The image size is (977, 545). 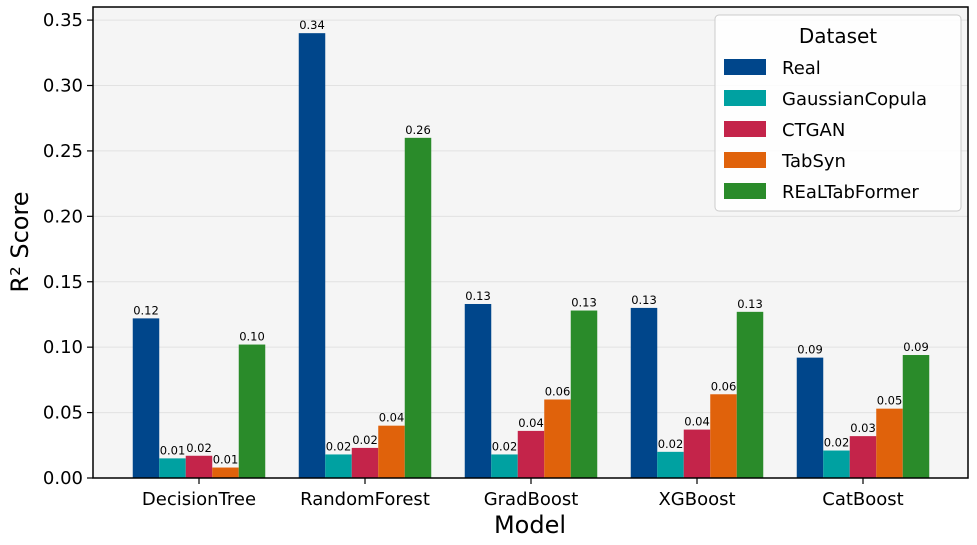 What do you see at coordinates (838, 36) in the screenshot?
I see `legend-title: Dataset` at bounding box center [838, 36].